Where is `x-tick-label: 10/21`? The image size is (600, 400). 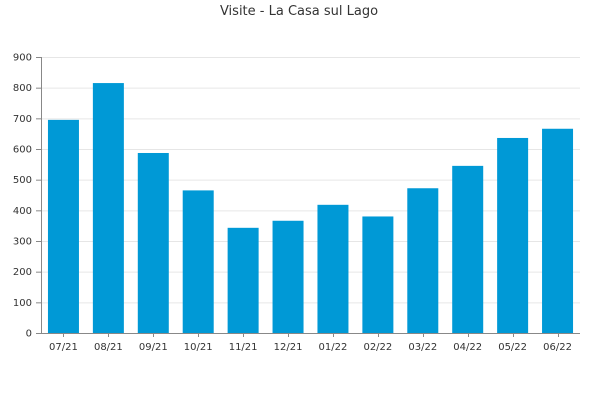 x-tick-label: 10/21 is located at coordinates (198, 347).